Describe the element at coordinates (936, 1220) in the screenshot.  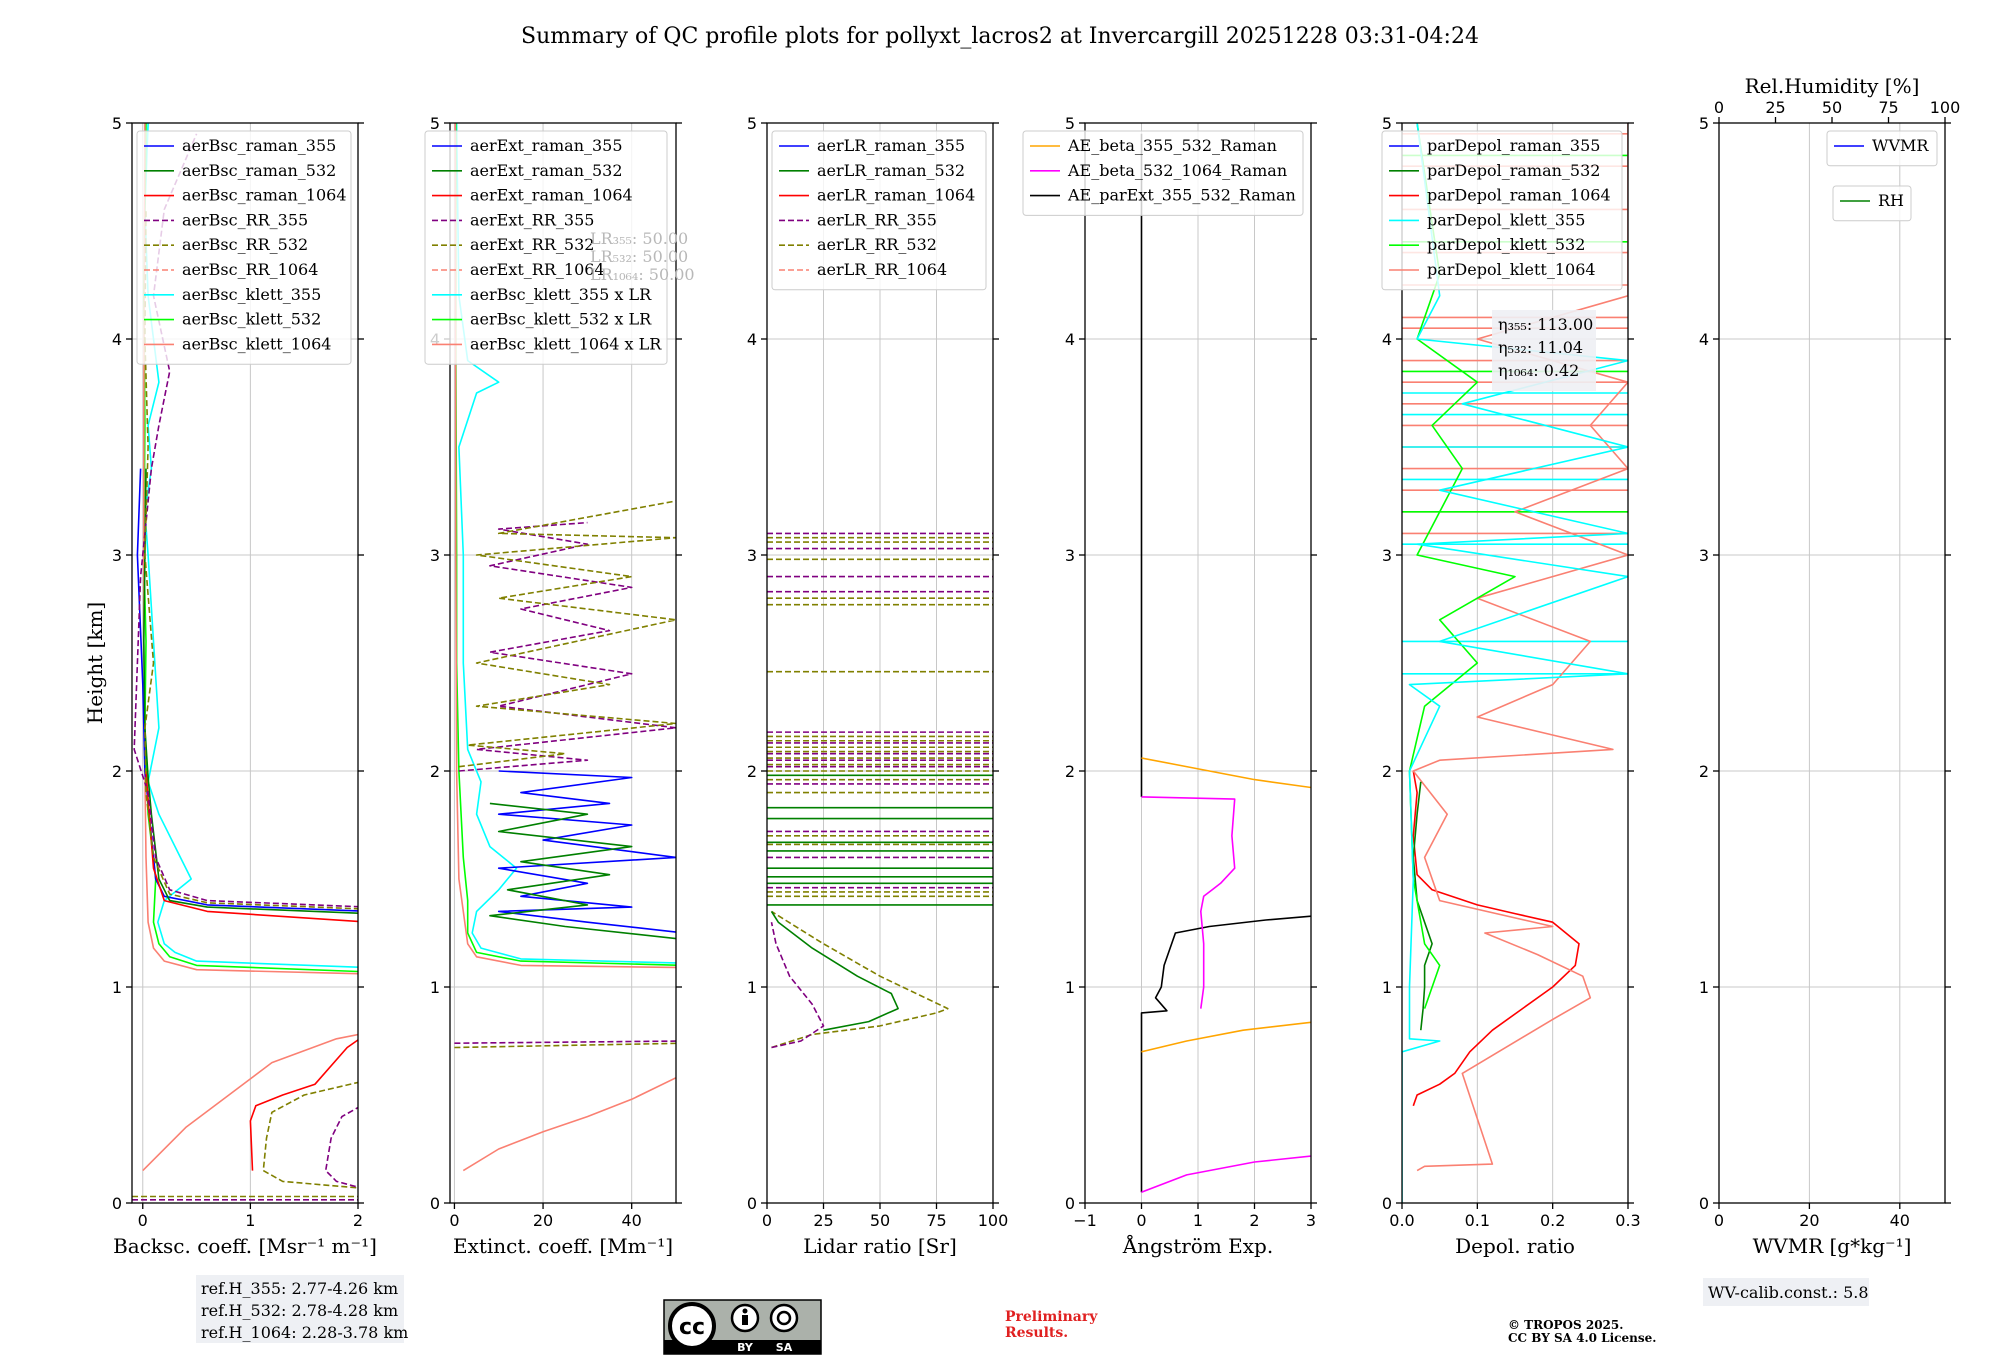
I see `x-tick-label-3: 75` at that location.